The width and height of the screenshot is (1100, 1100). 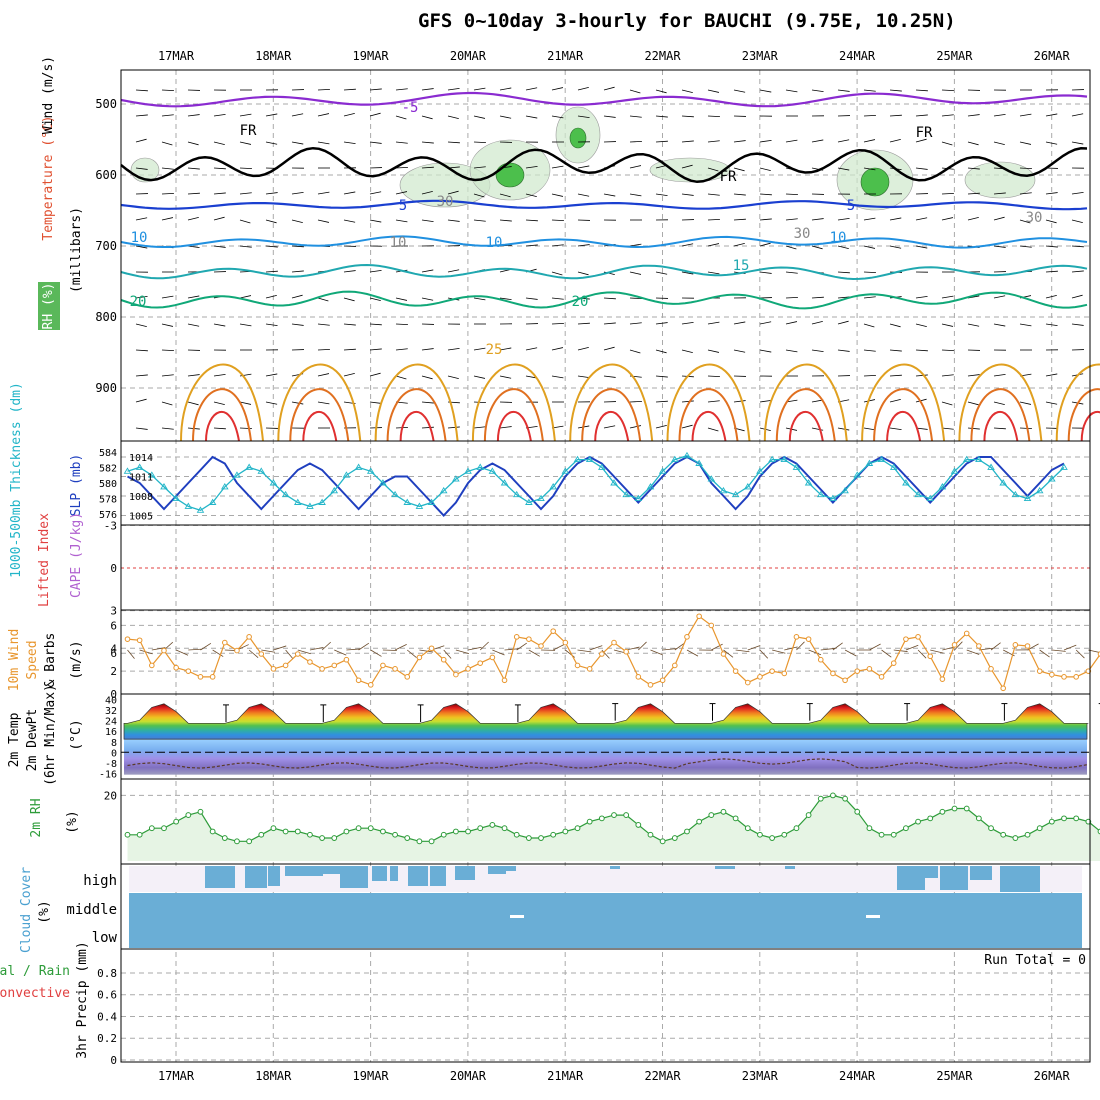 What do you see at coordinates (111, 701) in the screenshot?
I see `temp-tick-label: 40` at bounding box center [111, 701].